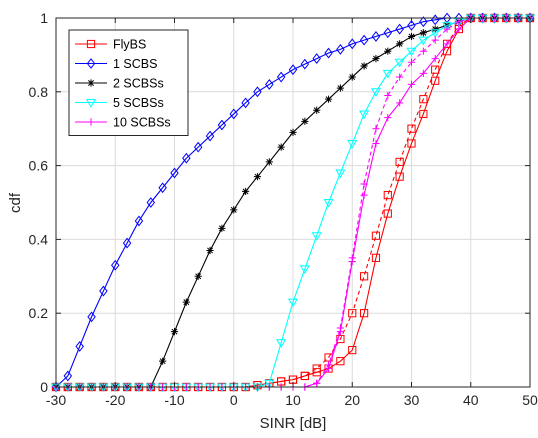  Describe the element at coordinates (135, 64) in the screenshot. I see `legend-label: 1 SCBS` at that location.